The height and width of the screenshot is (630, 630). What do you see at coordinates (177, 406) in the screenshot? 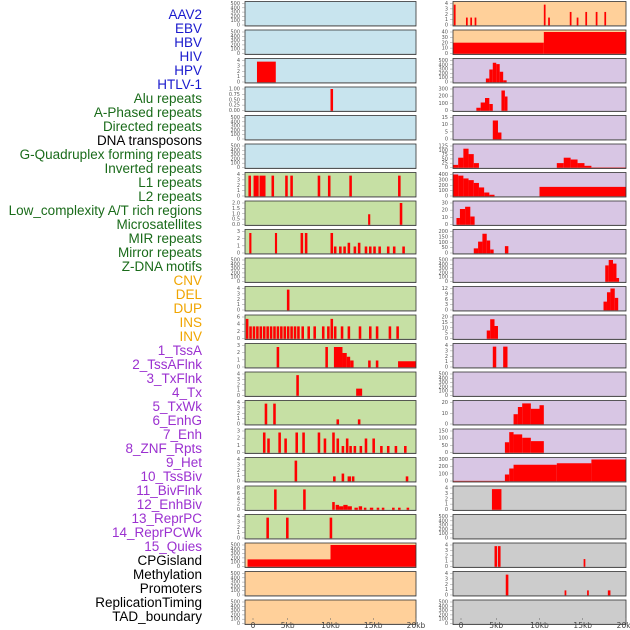
I see `feature-label: 5_TxWk` at bounding box center [177, 406].